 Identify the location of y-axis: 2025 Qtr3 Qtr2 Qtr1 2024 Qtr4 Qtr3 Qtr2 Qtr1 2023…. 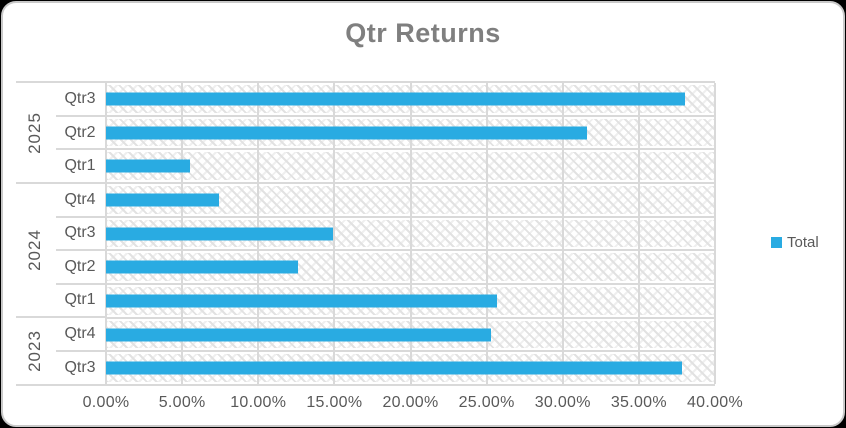
(61, 233).